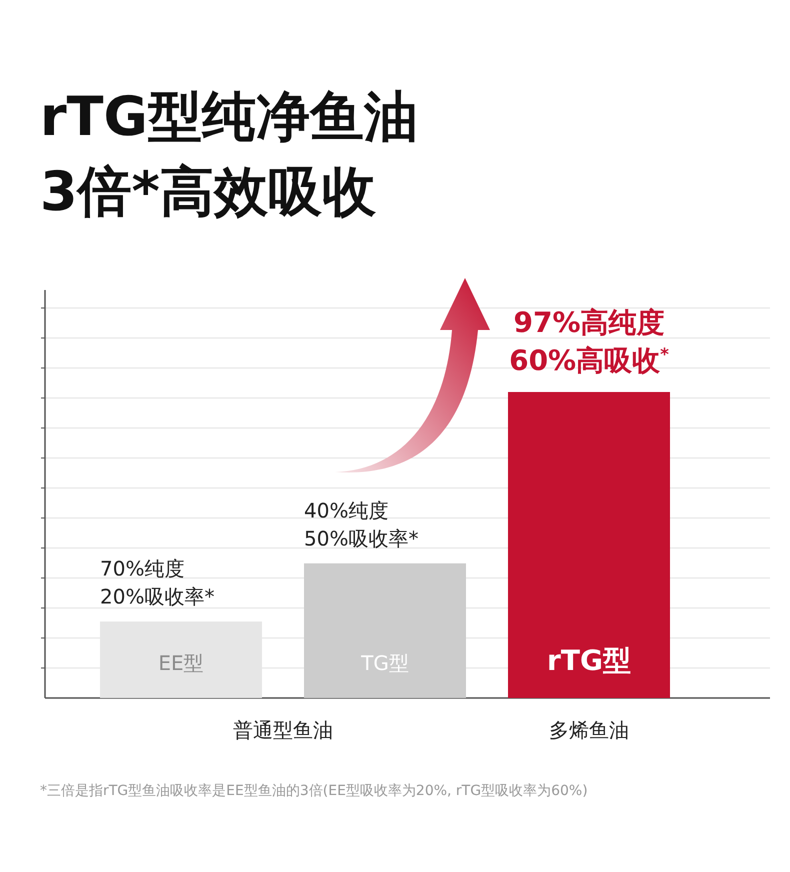 This screenshot has width=790, height=872. What do you see at coordinates (283, 730) in the screenshot?
I see `text: 普通型鱼油` at bounding box center [283, 730].